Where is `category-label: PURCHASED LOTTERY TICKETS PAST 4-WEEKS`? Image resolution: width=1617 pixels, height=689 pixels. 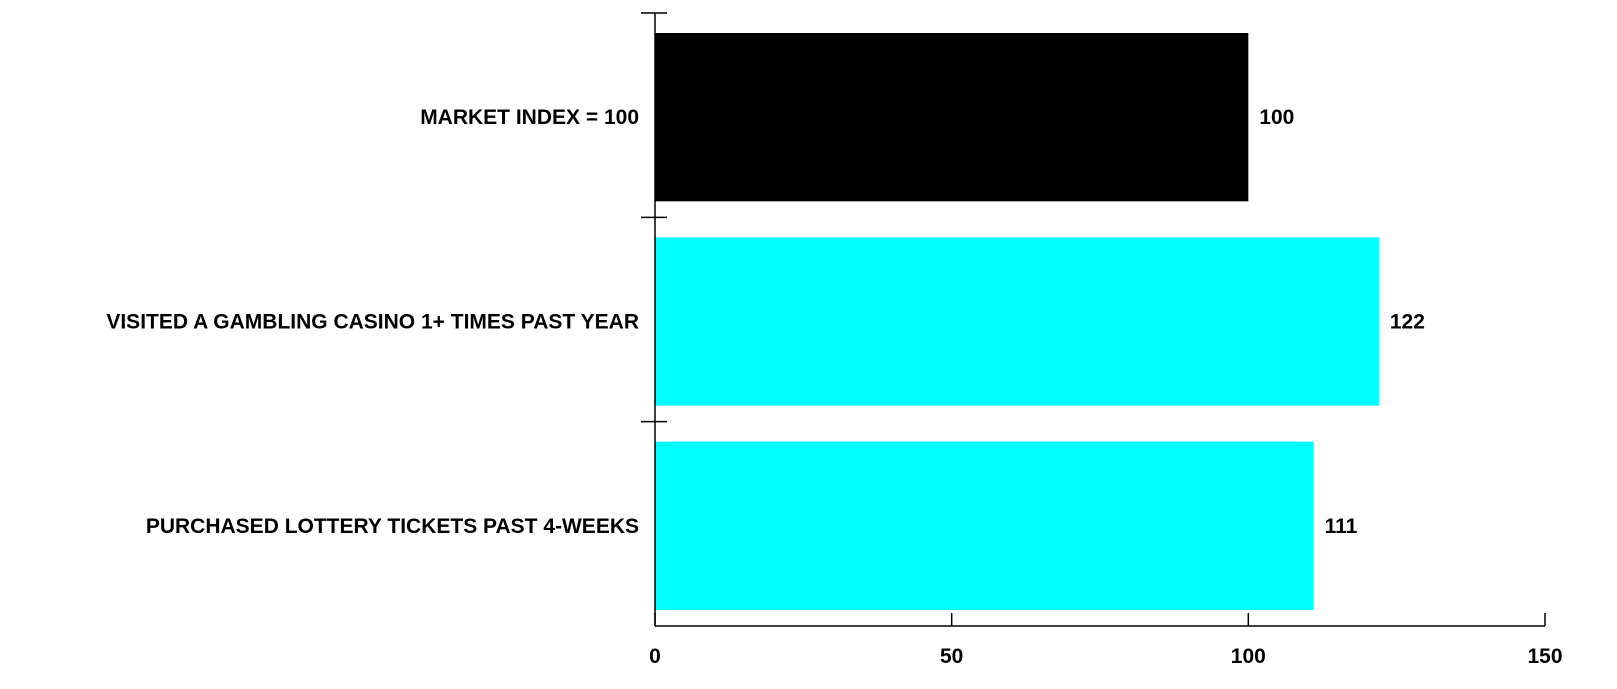
category-label: PURCHASED LOTTERY TICKETS PAST 4-WEEKS is located at coordinates (392, 526).